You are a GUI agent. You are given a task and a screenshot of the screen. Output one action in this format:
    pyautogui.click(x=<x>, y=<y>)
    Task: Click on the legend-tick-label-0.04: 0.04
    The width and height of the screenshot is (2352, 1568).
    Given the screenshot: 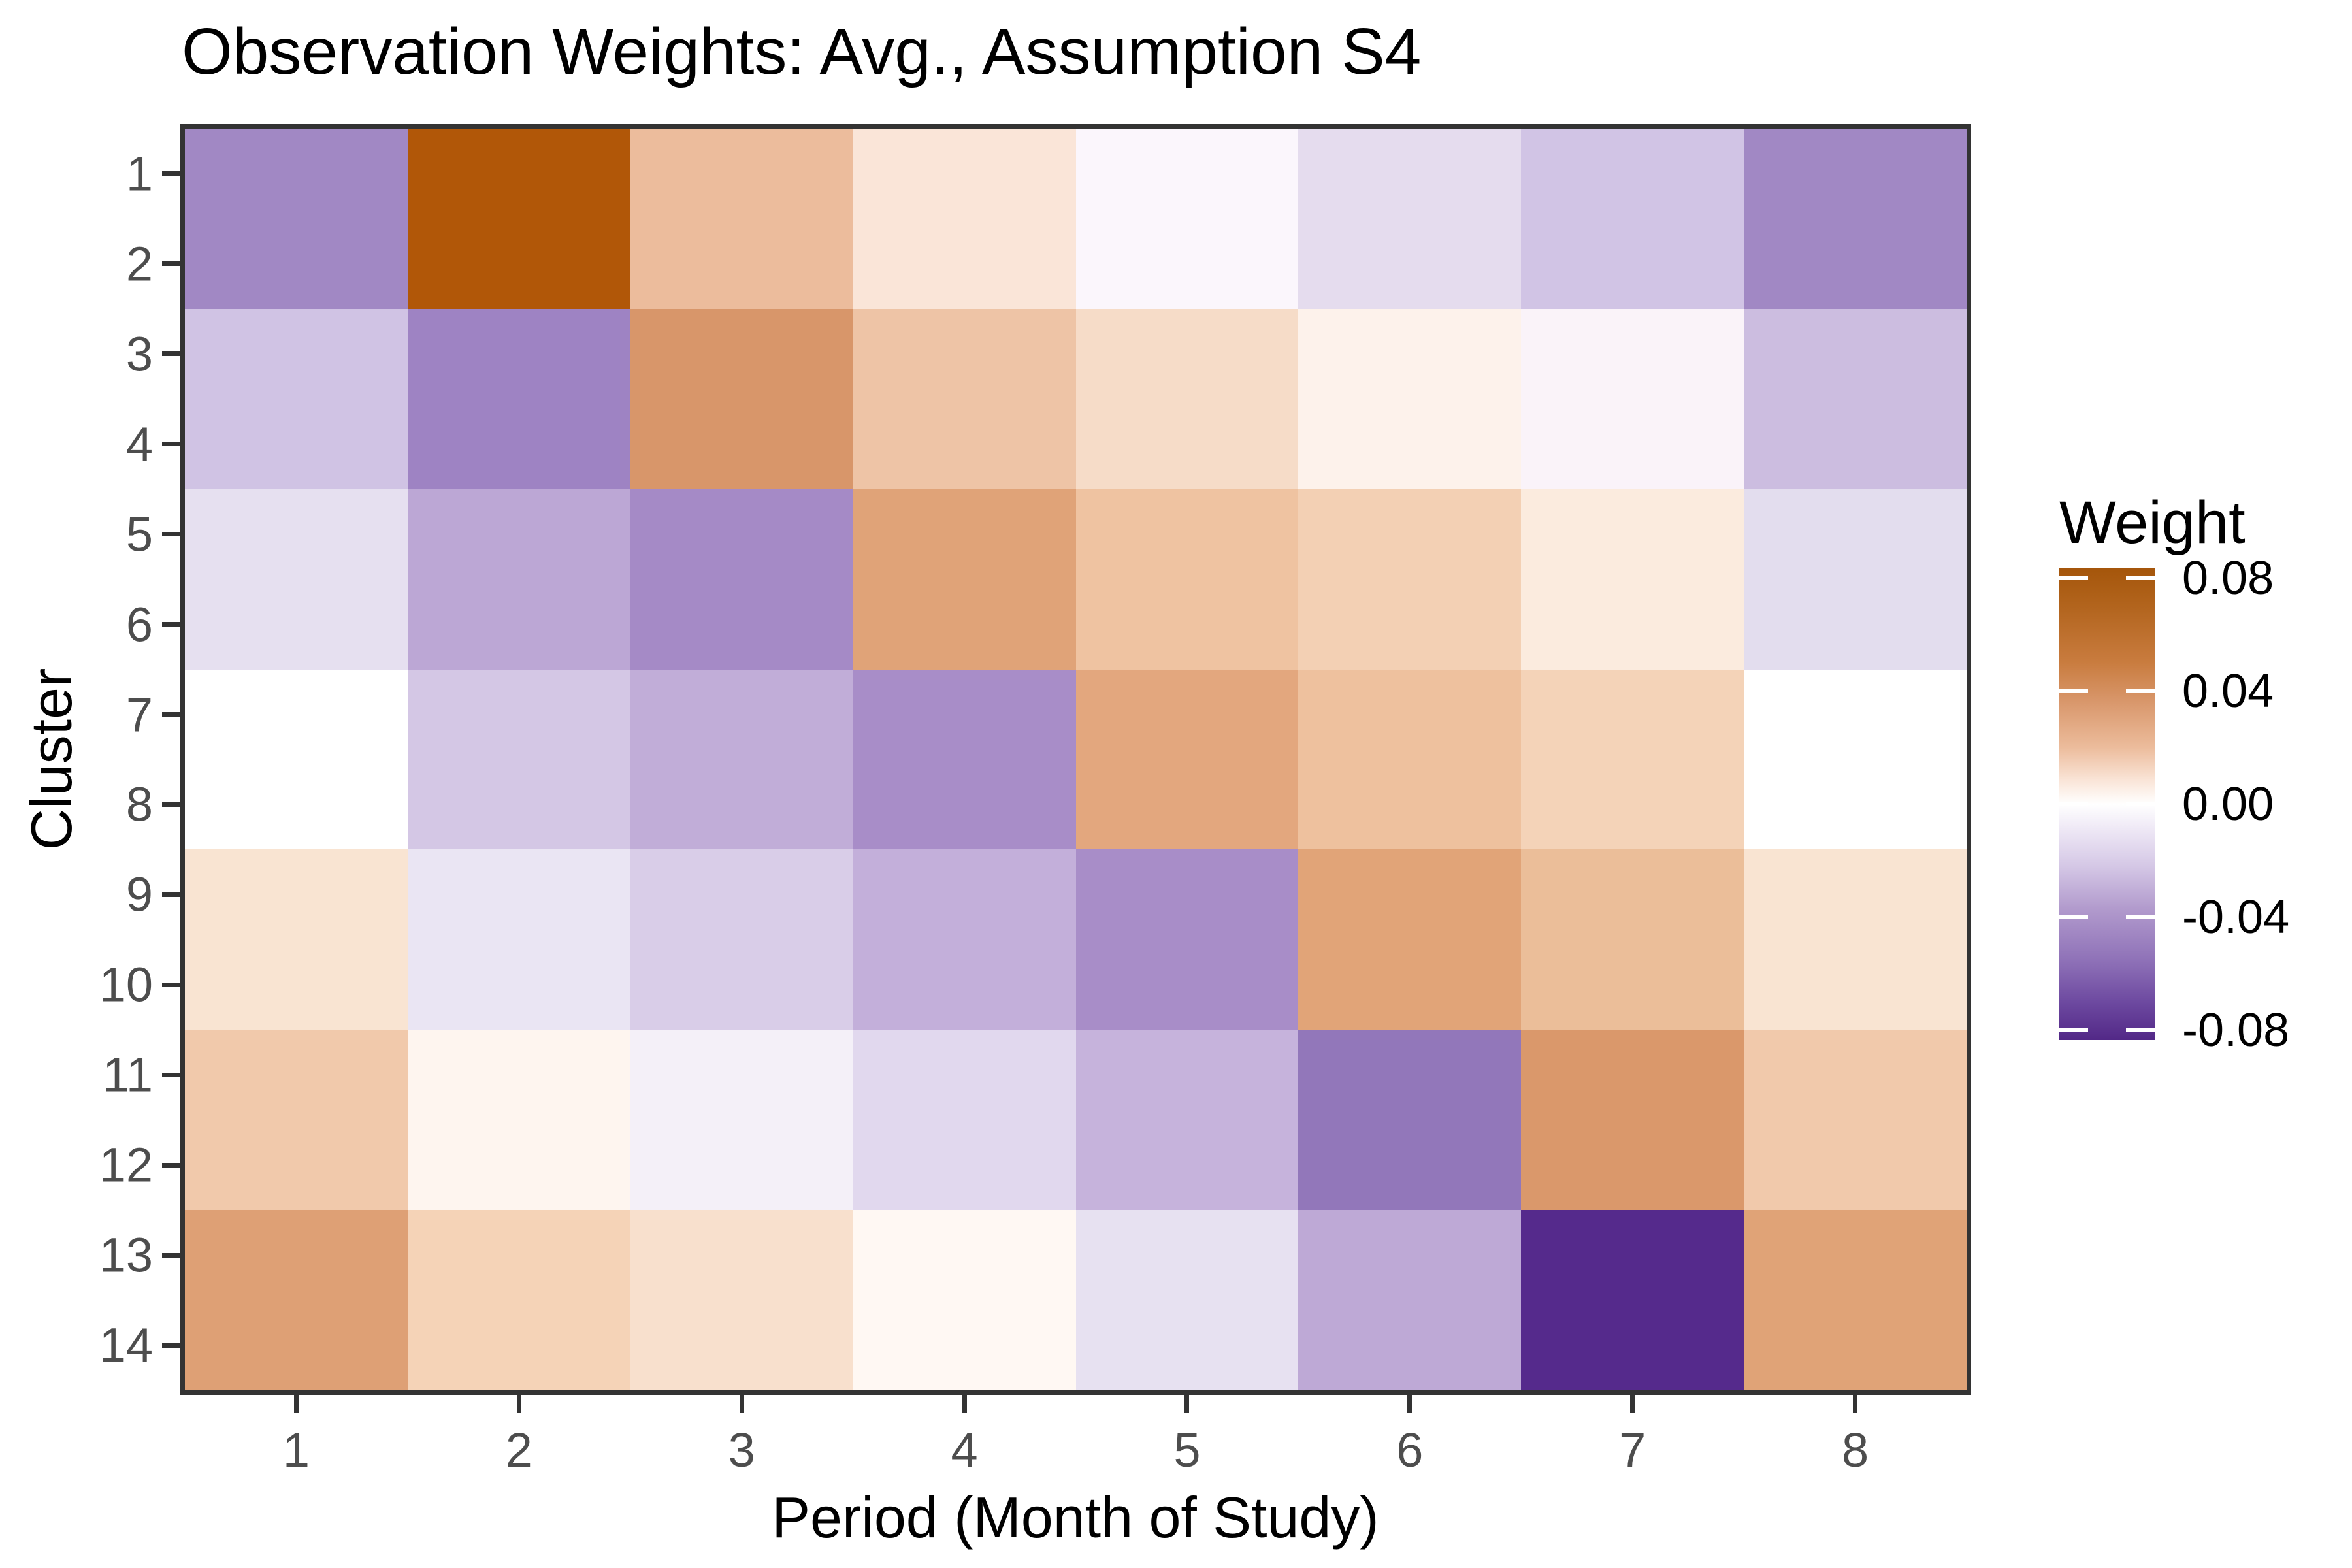 What is the action you would take?
    pyautogui.click(x=2228, y=691)
    